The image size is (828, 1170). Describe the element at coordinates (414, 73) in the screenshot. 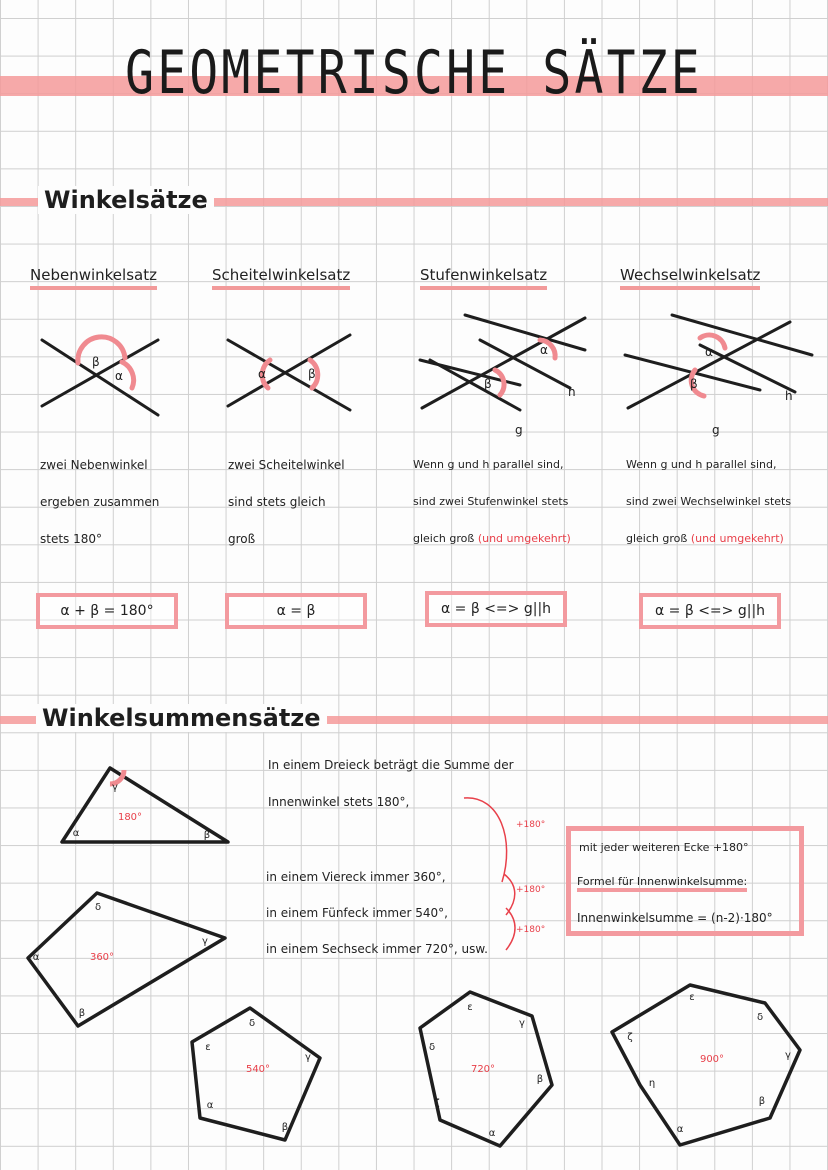

I see `page-title: GEOMETRISCHE SÄTZE` at that location.